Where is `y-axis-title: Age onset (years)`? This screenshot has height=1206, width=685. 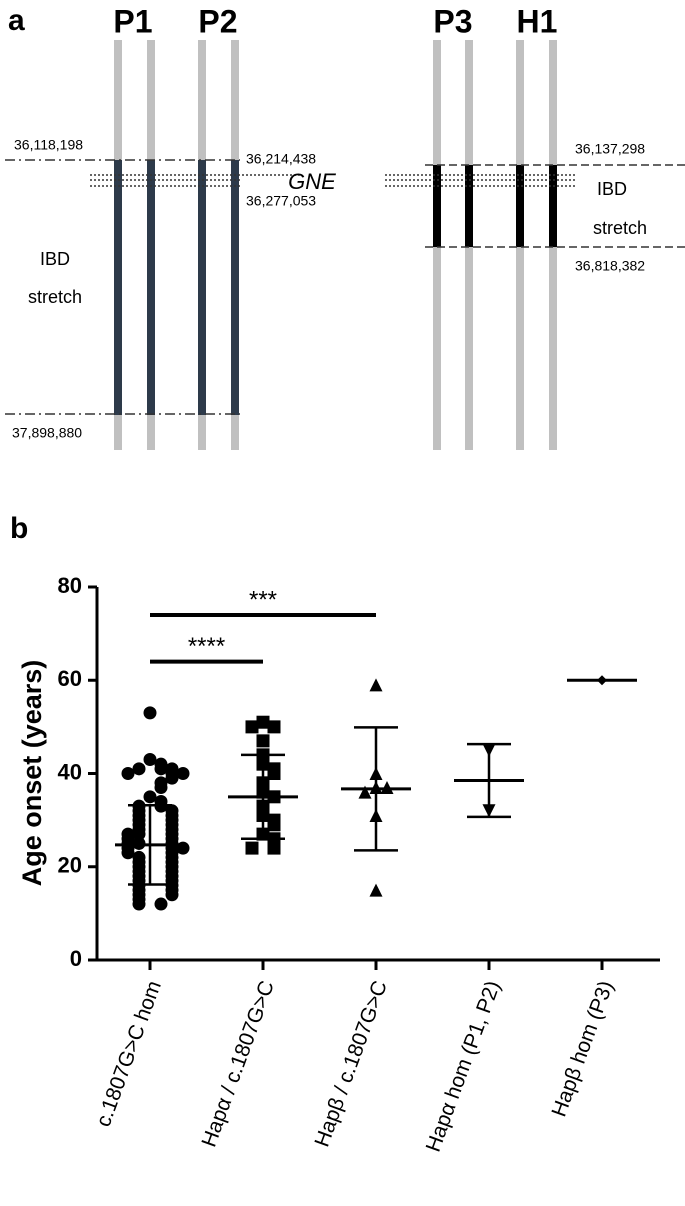
y-axis-title: Age onset (years) is located at coordinates (32, 773).